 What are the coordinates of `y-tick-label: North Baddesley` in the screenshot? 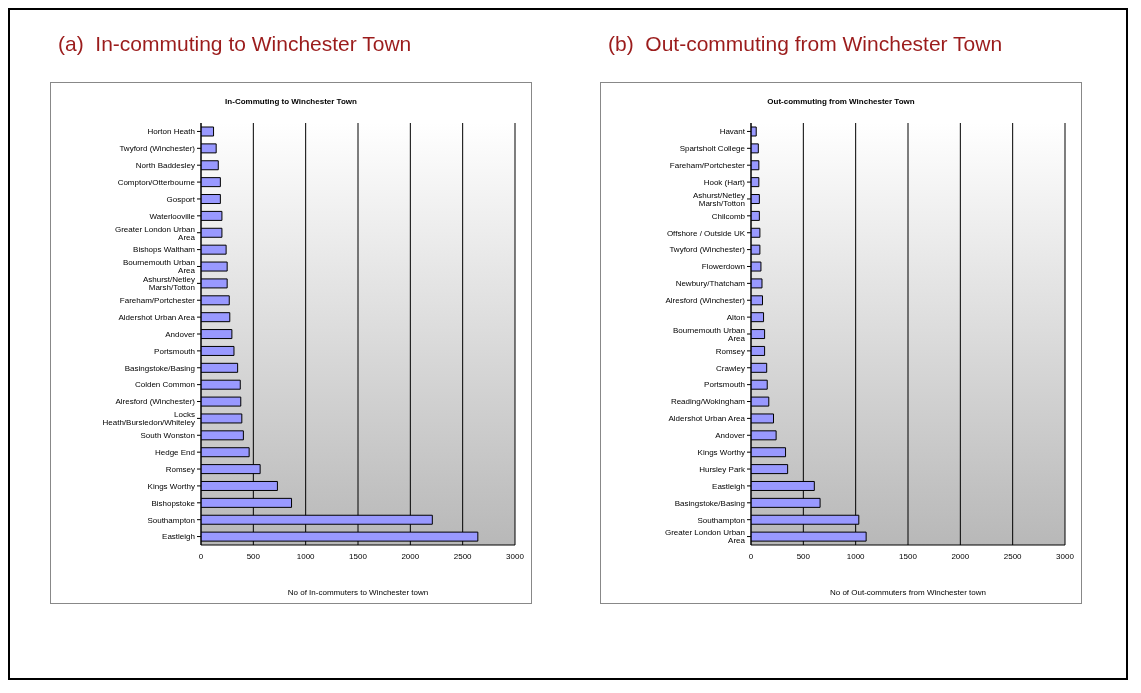 It's located at (165, 166).